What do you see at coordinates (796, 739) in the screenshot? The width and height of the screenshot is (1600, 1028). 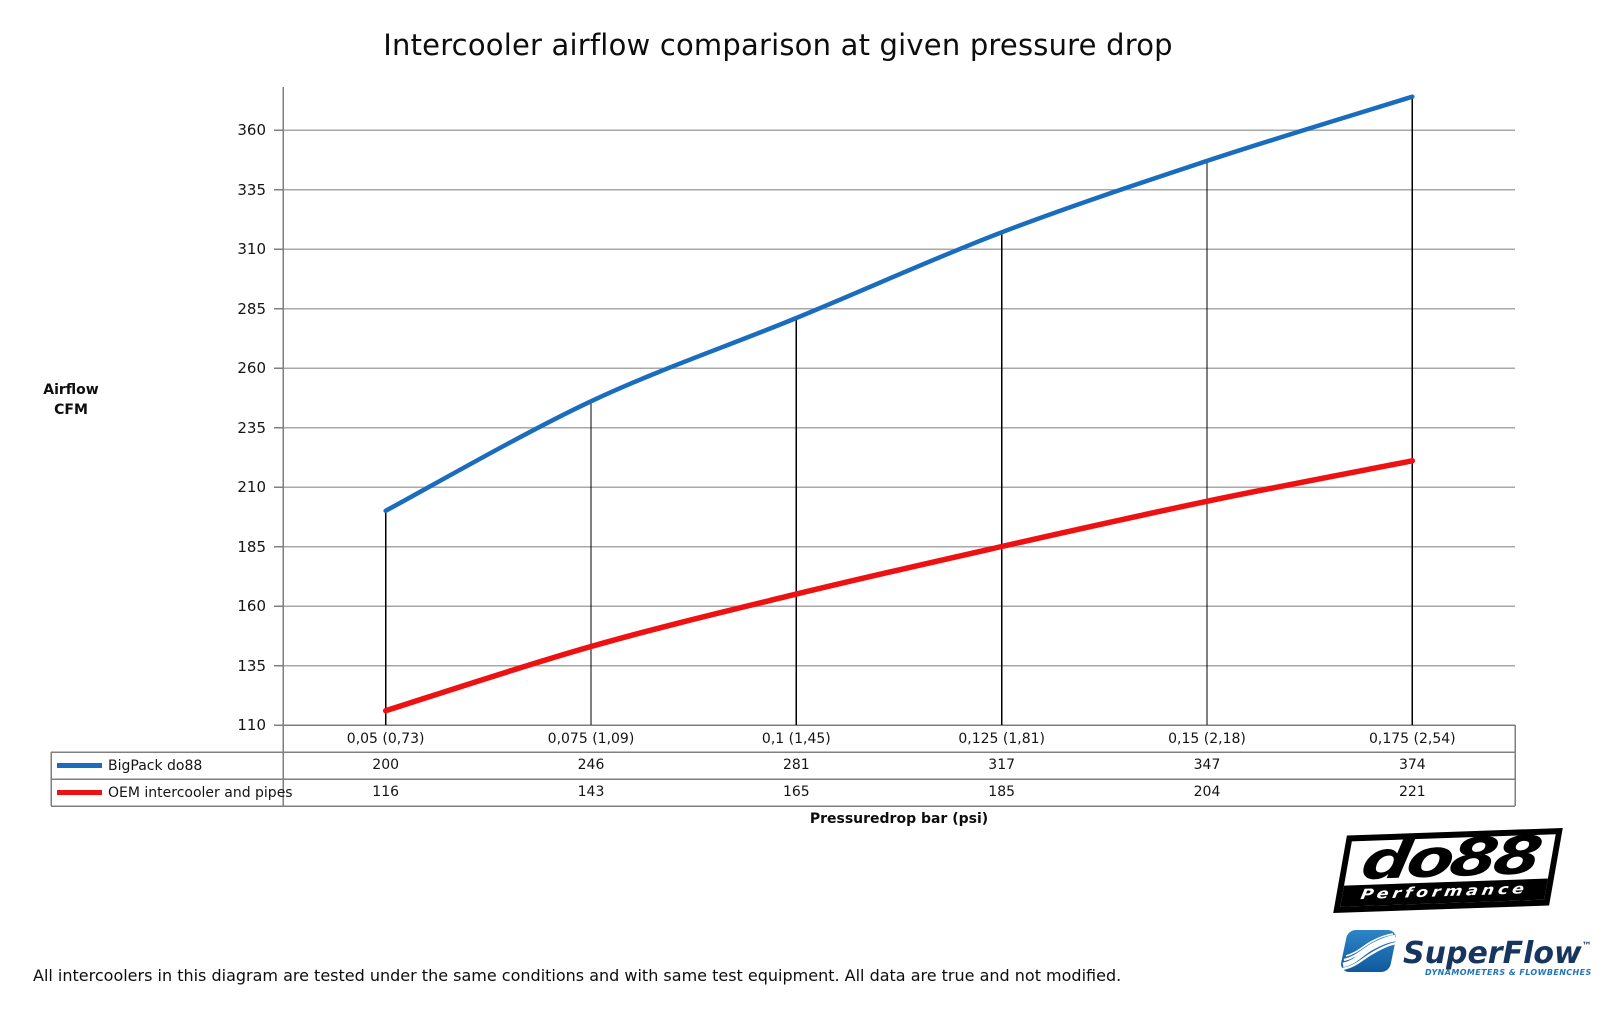 I see `x-category-label: 0,1 (1,45)` at bounding box center [796, 739].